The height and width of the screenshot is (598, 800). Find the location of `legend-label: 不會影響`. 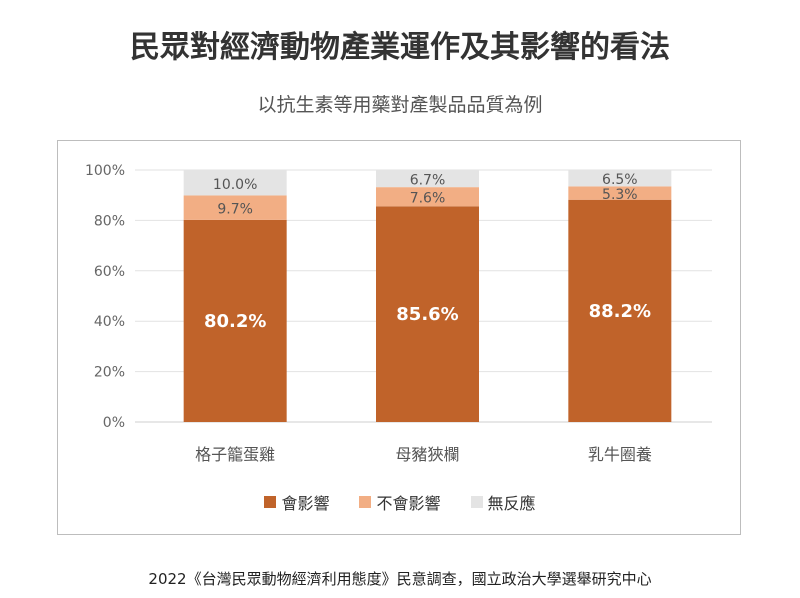

legend-label: 不會影響 is located at coordinates (408, 503).